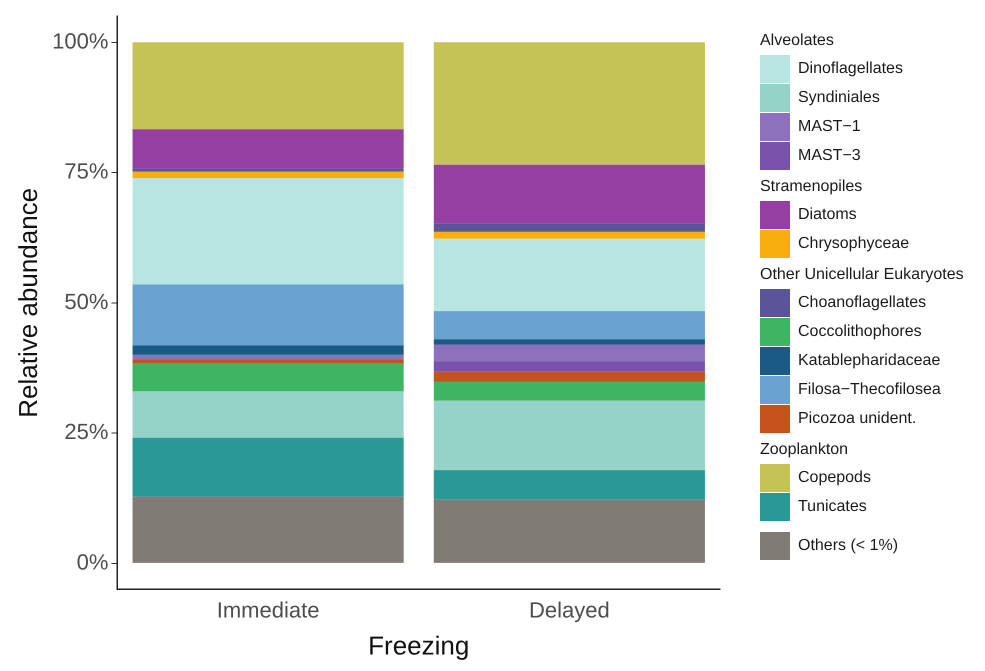 This screenshot has height=671, width=985. I want to click on text: Stramenopiles, so click(812, 187).